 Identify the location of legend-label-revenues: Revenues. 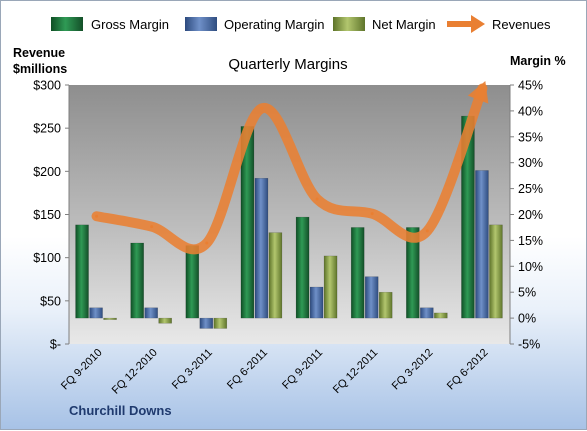
(521, 24).